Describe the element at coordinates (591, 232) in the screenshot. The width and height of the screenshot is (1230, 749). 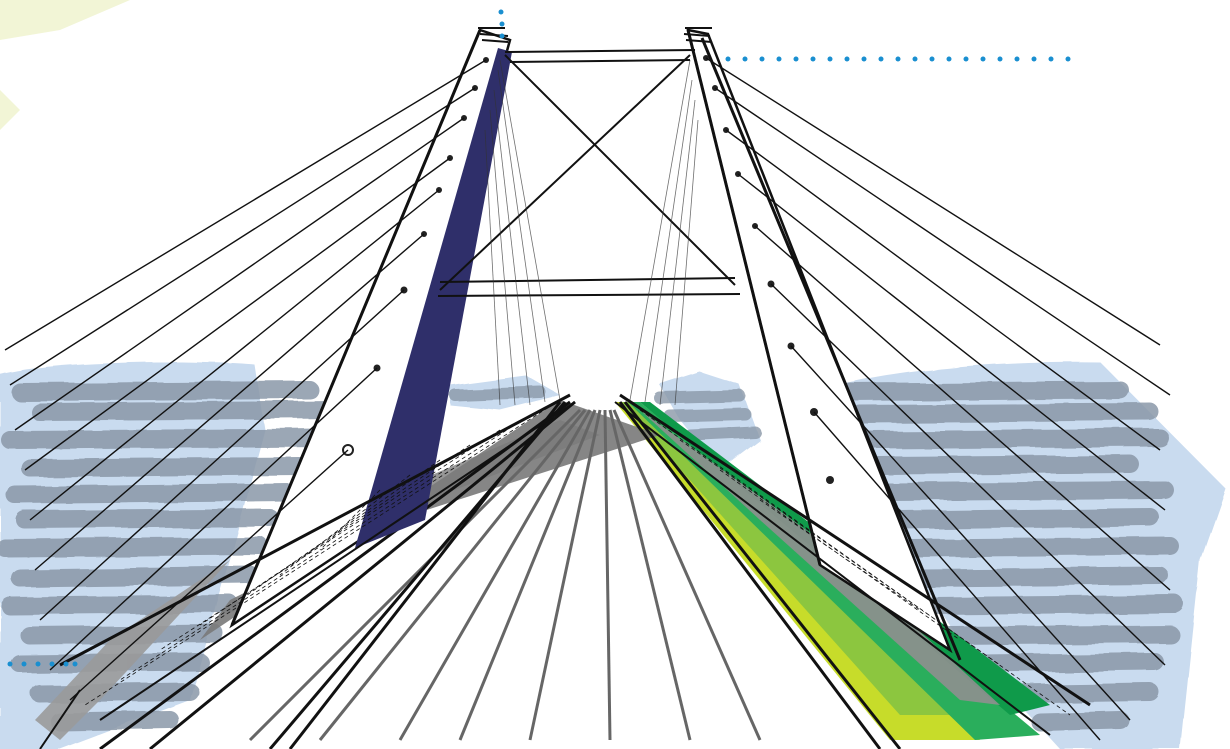
I see `stay-cables-inner` at that location.